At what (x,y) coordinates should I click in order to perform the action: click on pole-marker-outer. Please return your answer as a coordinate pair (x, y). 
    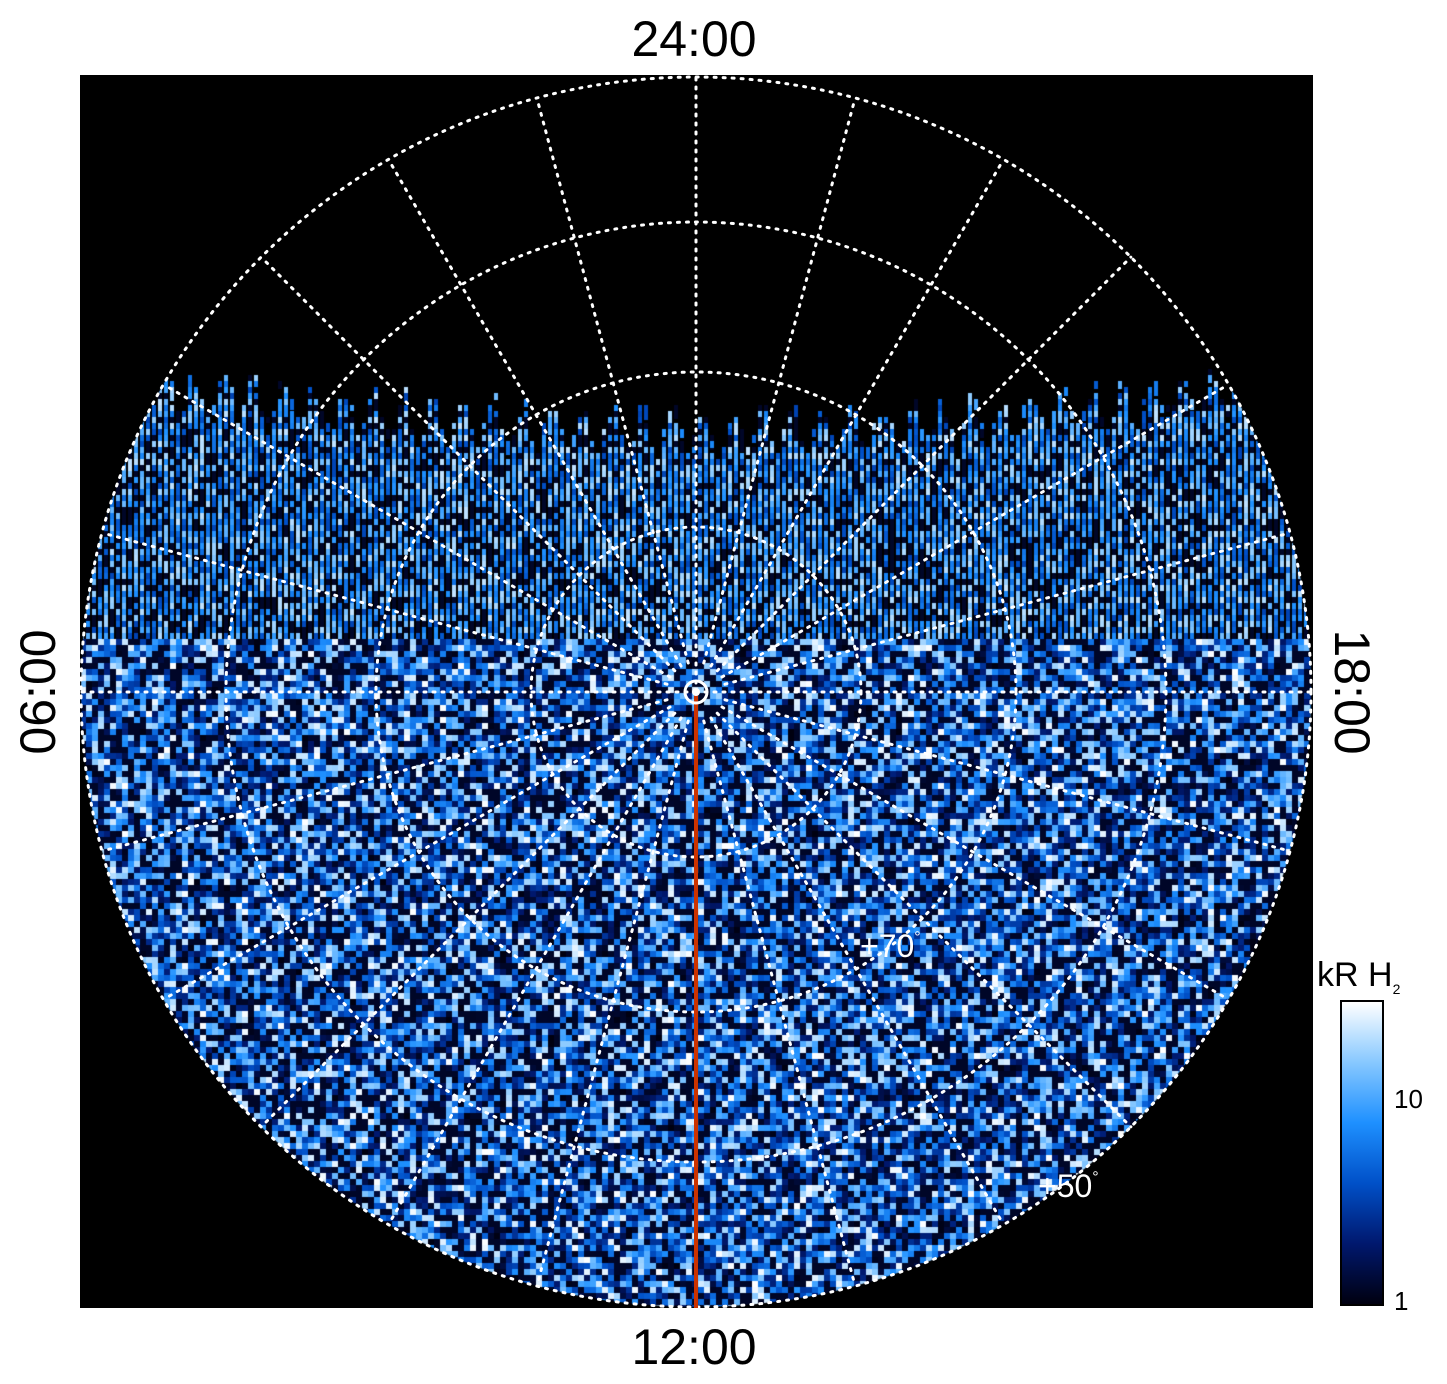
    Looking at the image, I should click on (696, 692).